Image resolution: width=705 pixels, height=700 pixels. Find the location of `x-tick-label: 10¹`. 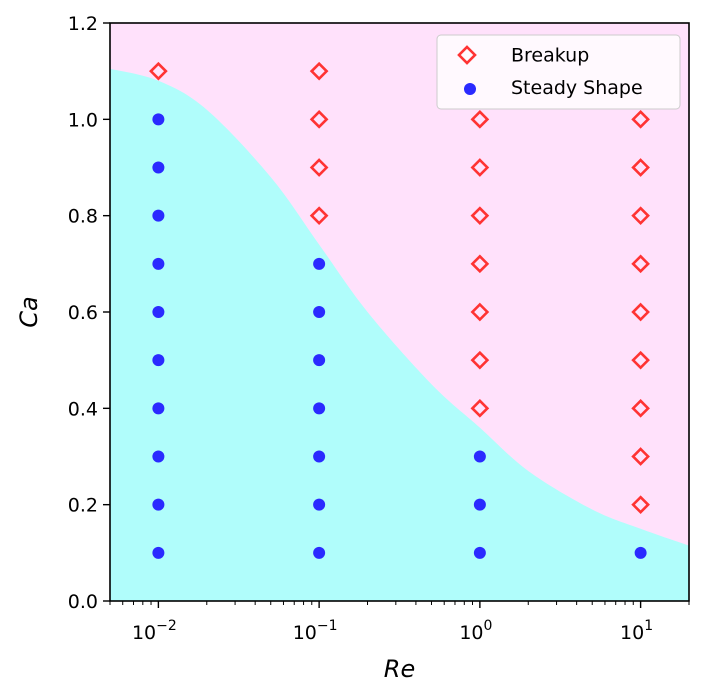

x-tick-label: 10¹ is located at coordinates (636, 631).